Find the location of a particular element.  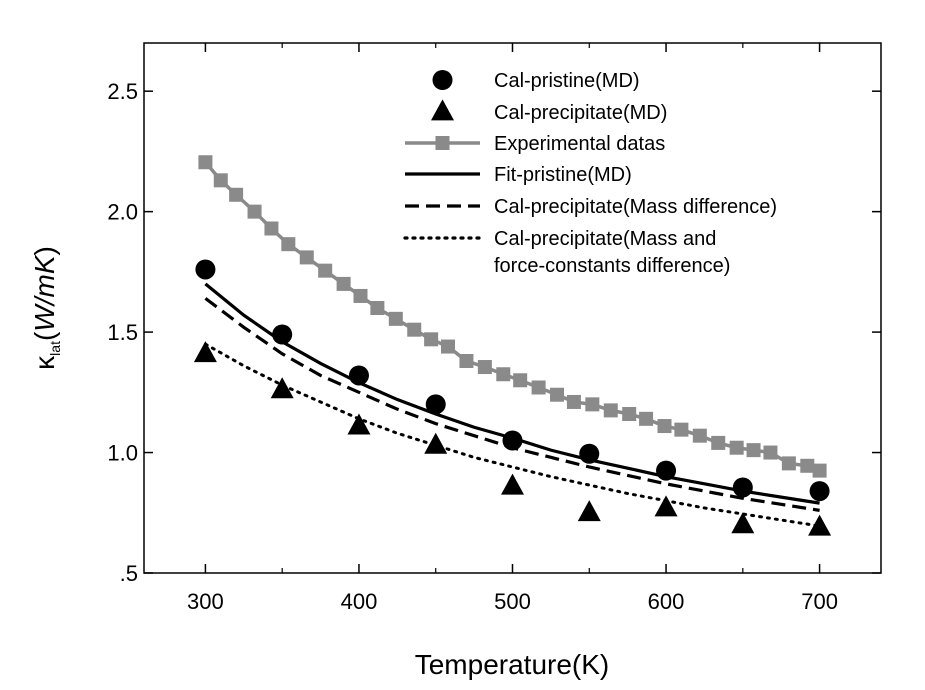

legend-label-line: force-constants difference) is located at coordinates (612, 266).